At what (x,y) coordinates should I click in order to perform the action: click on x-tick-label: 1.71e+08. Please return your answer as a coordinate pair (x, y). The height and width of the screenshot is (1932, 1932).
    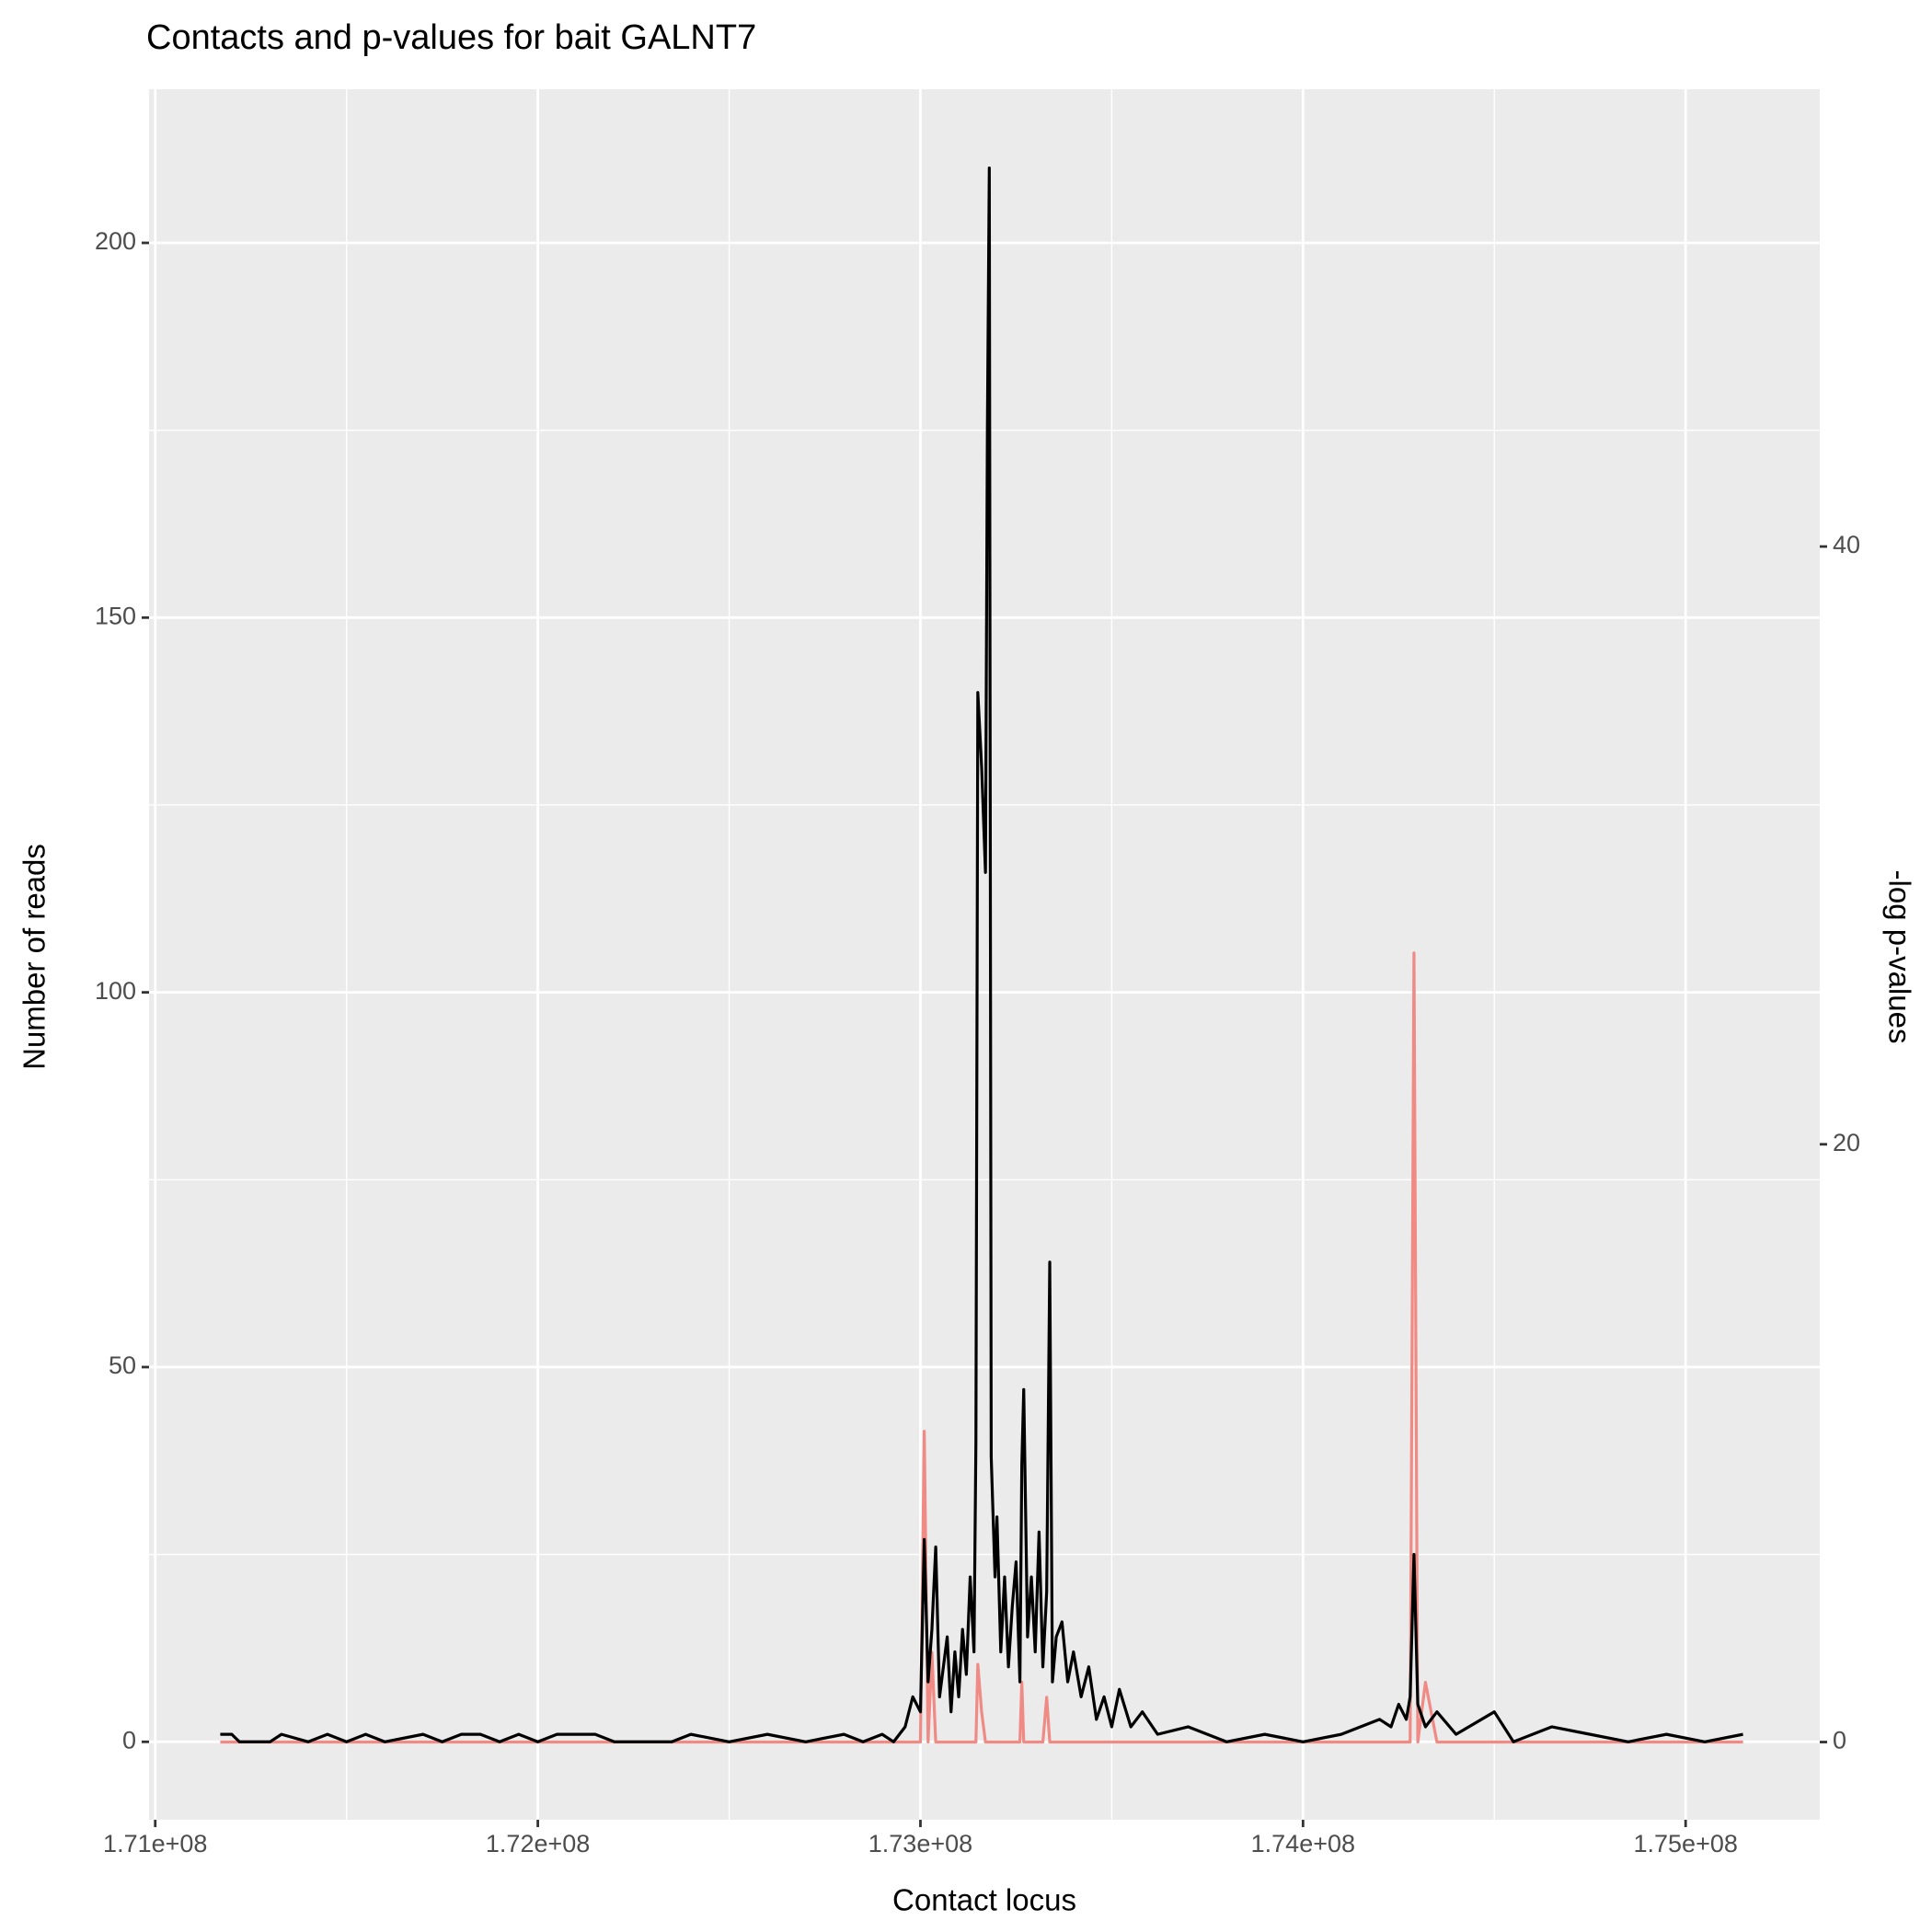
    Looking at the image, I should click on (155, 1843).